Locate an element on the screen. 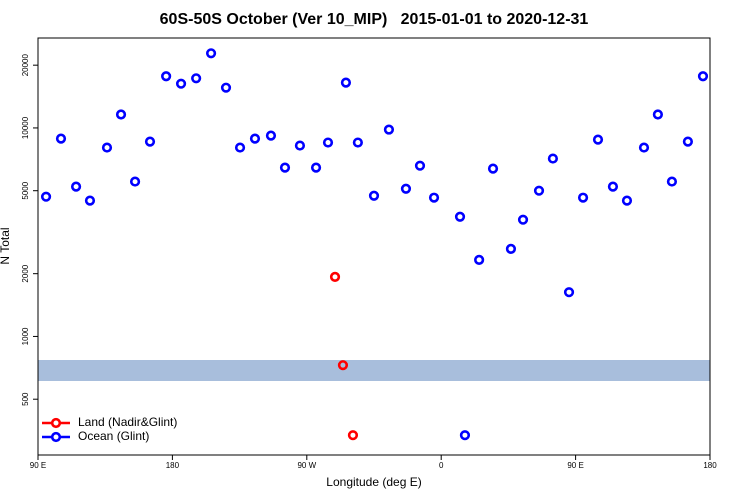 The width and height of the screenshot is (750, 500). band is located at coordinates (374, 370).